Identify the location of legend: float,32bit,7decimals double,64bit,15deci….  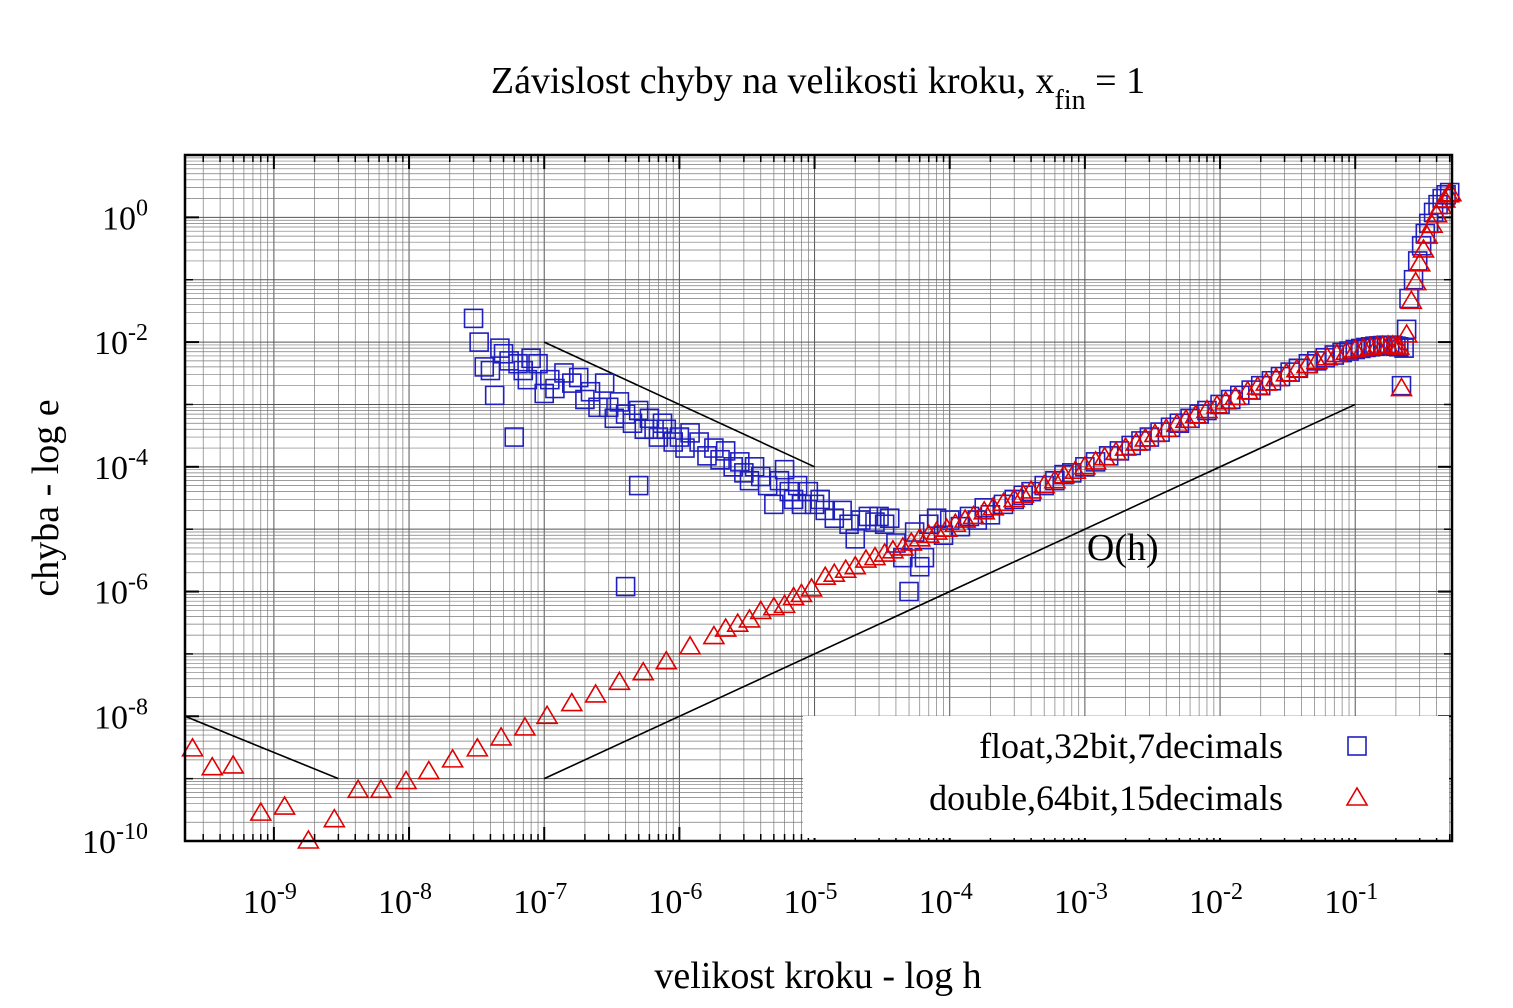
(1126, 777).